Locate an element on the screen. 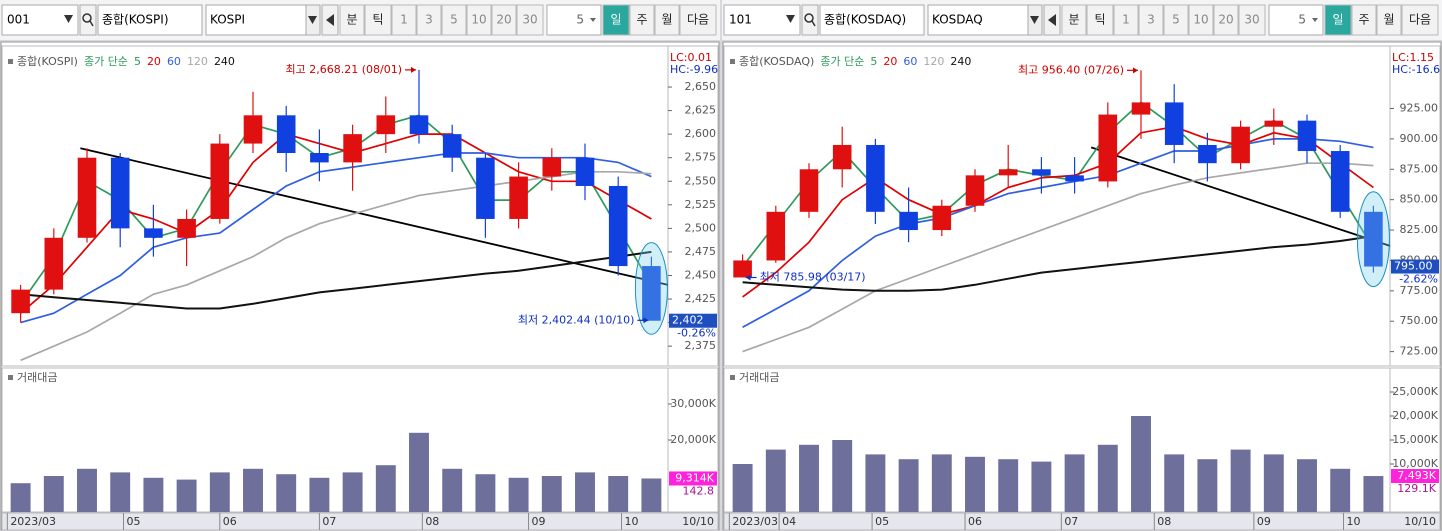 Image resolution: width=1442 pixels, height=531 pixels. annotation-text: 최고 956.40 (07/26) is located at coordinates (1071, 69).